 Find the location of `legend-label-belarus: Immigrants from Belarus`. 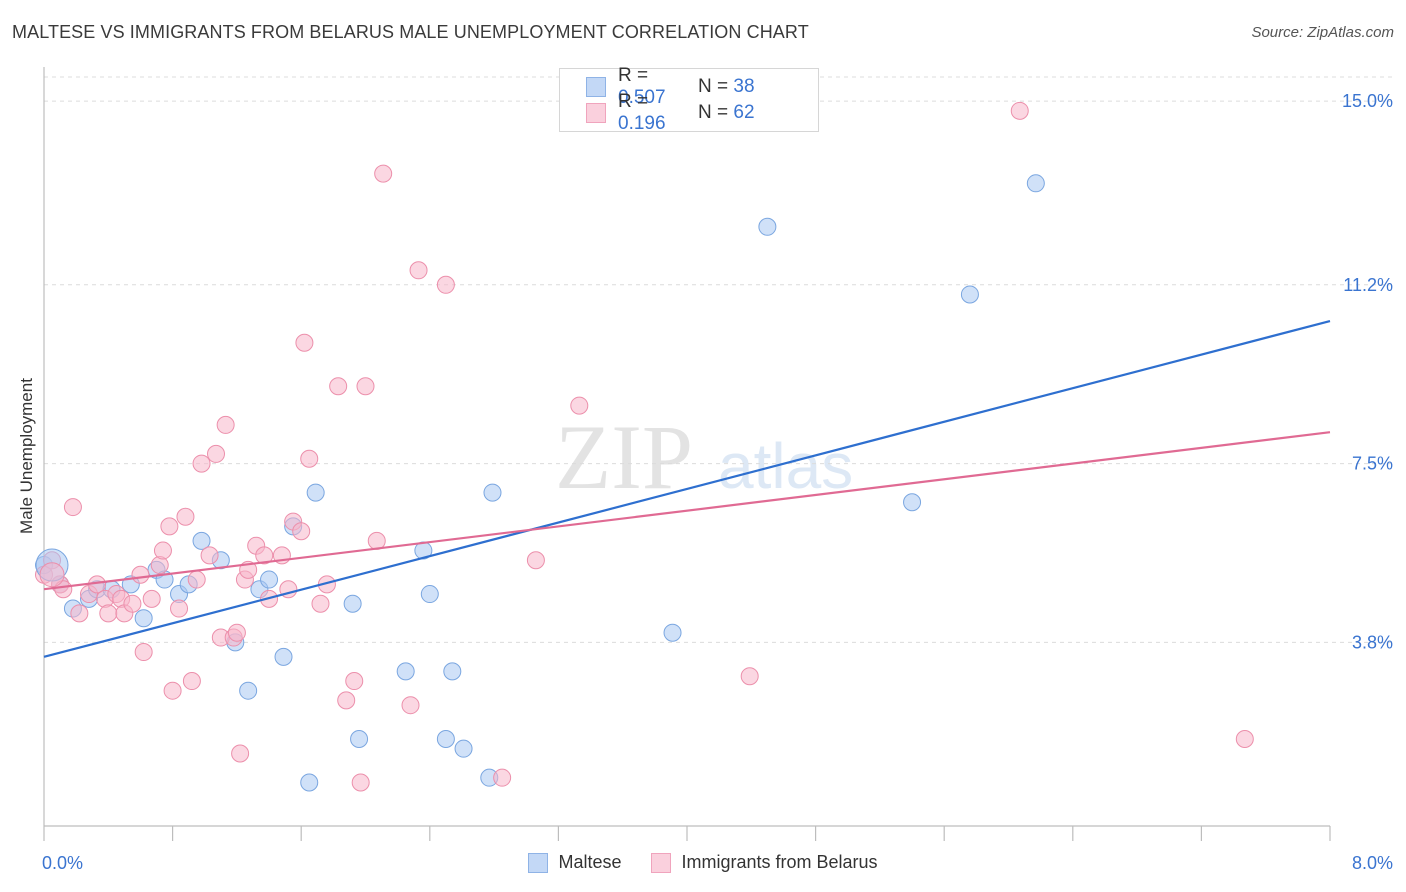

legend-label-belarus: Immigrants from Belarus is located at coordinates (779, 862).